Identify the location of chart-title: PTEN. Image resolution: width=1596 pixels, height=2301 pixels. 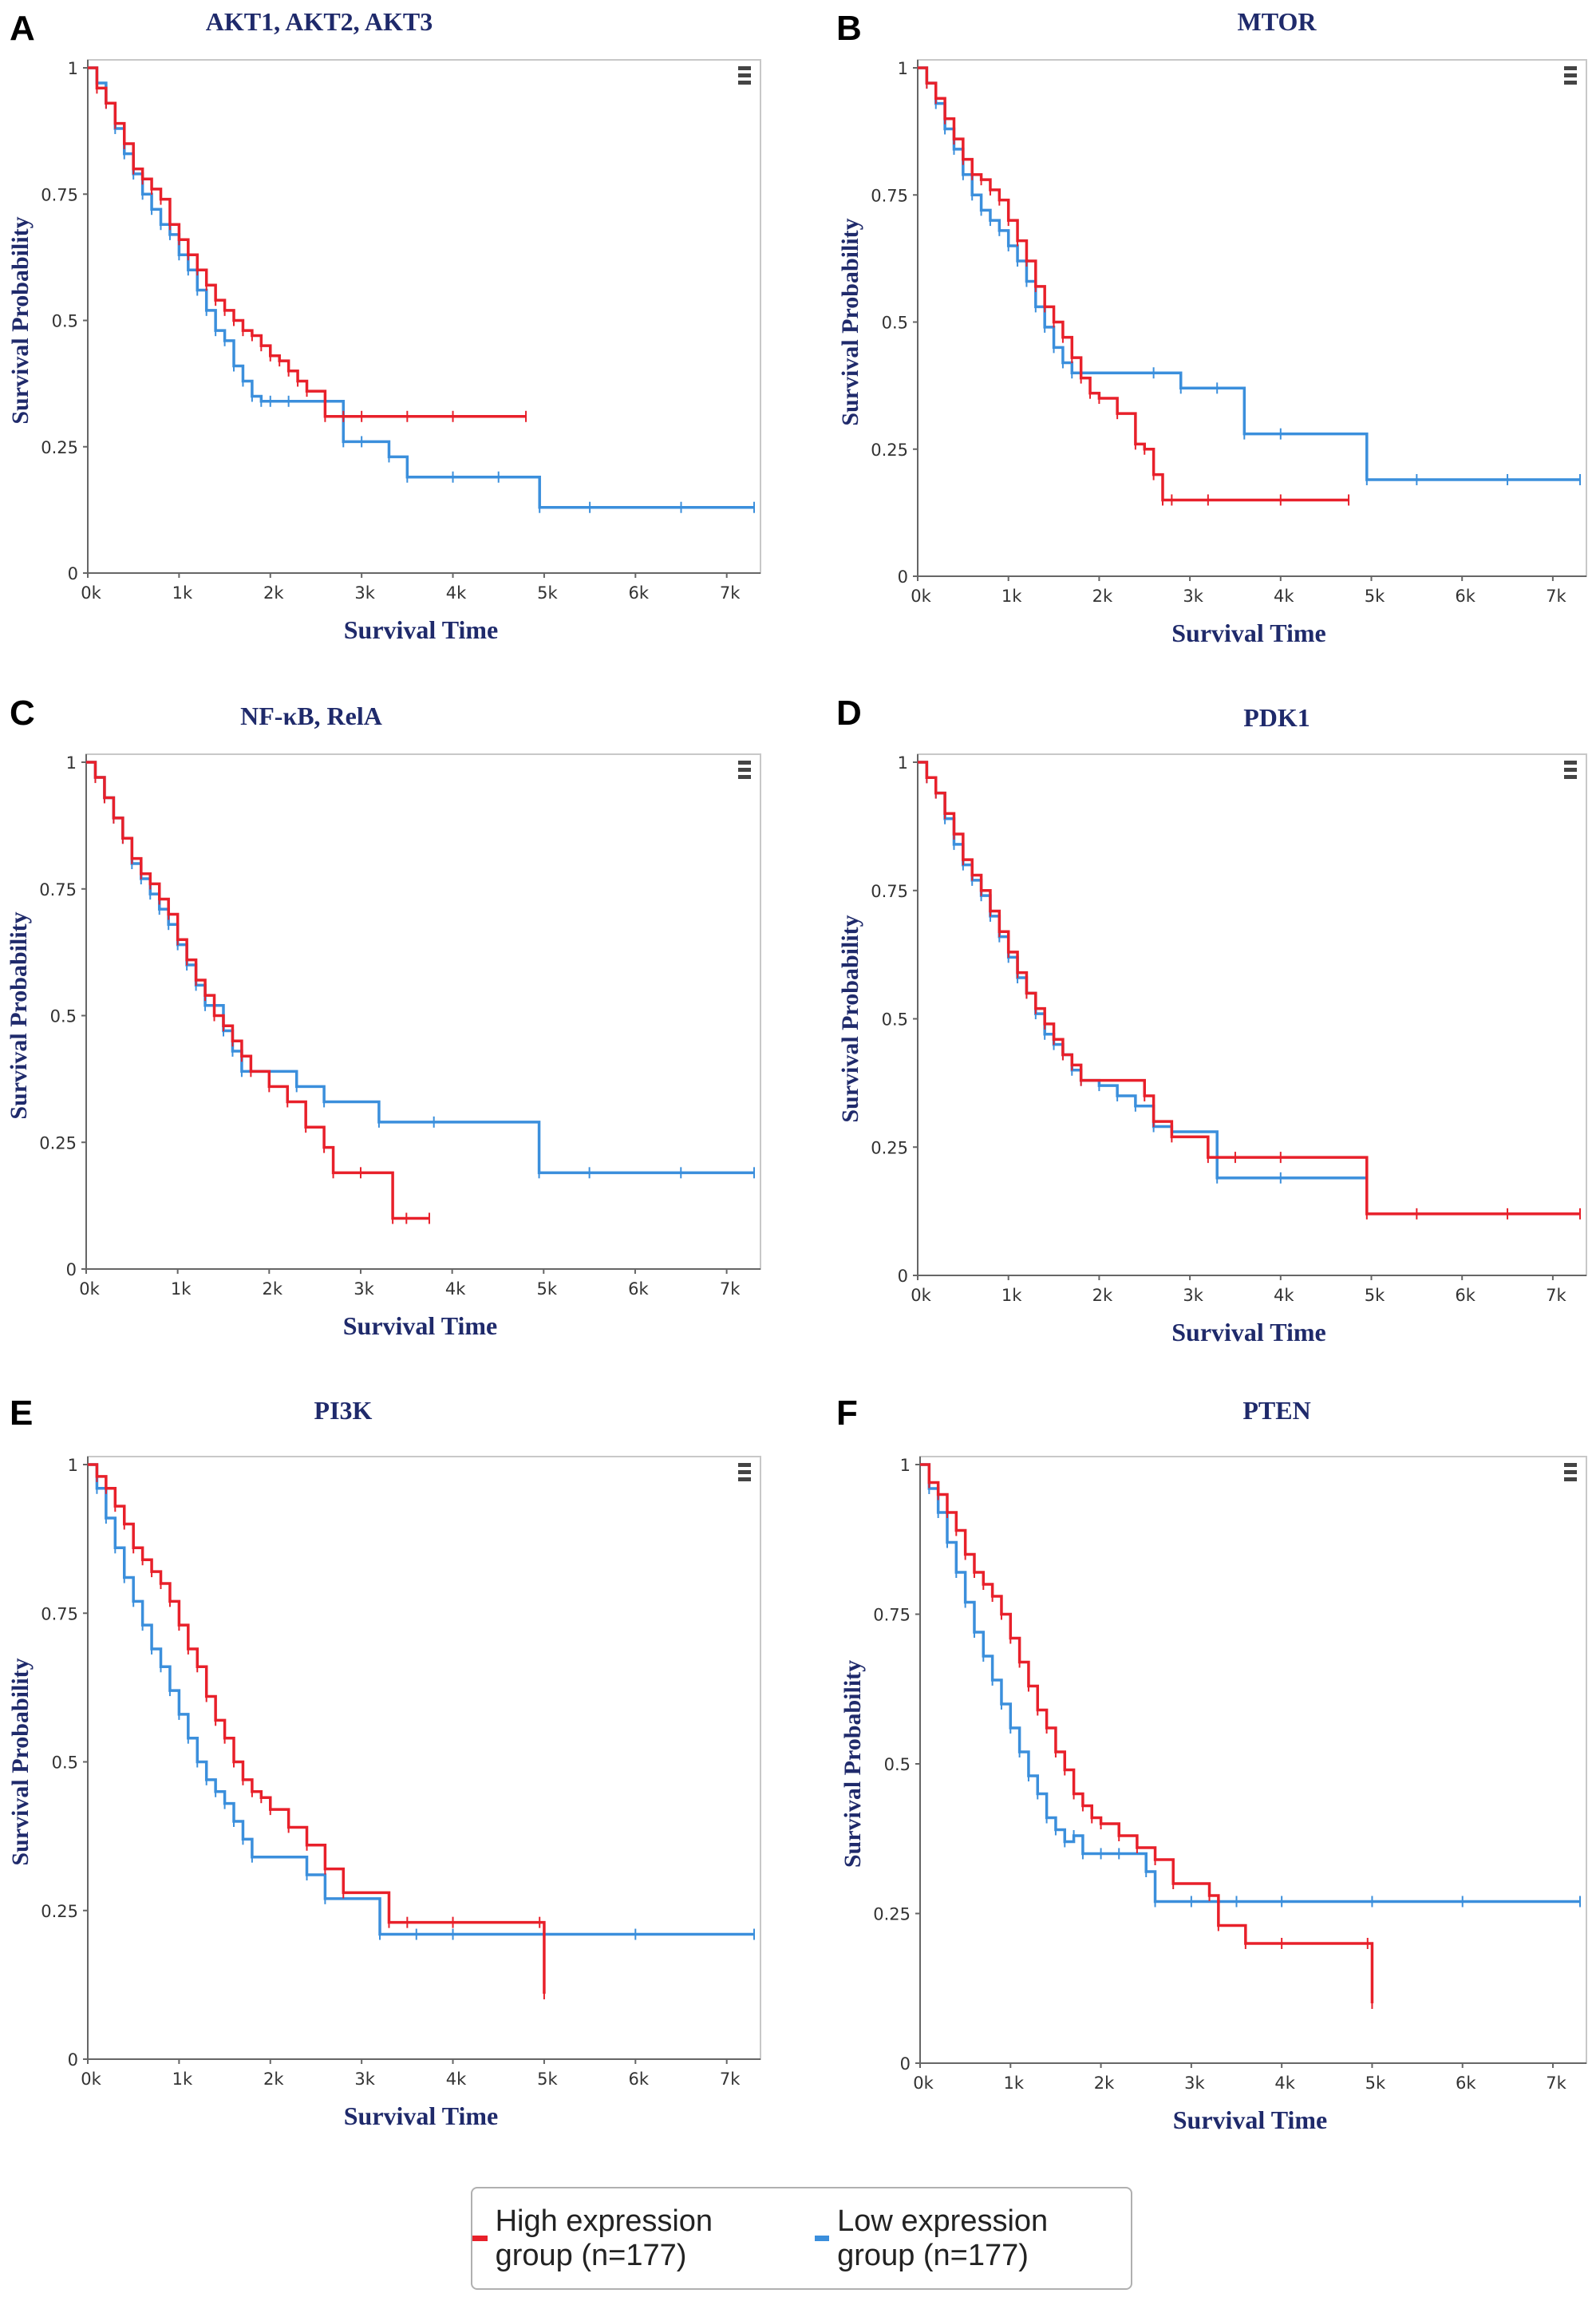
(1276, 1410).